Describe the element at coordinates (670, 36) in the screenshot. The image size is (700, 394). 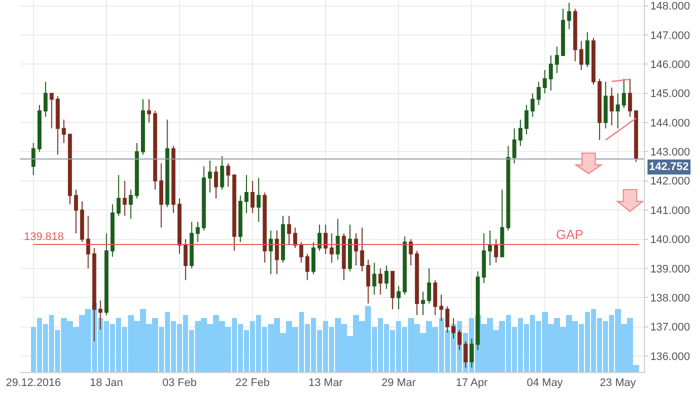
I see `y-tick-label: 147.000` at that location.